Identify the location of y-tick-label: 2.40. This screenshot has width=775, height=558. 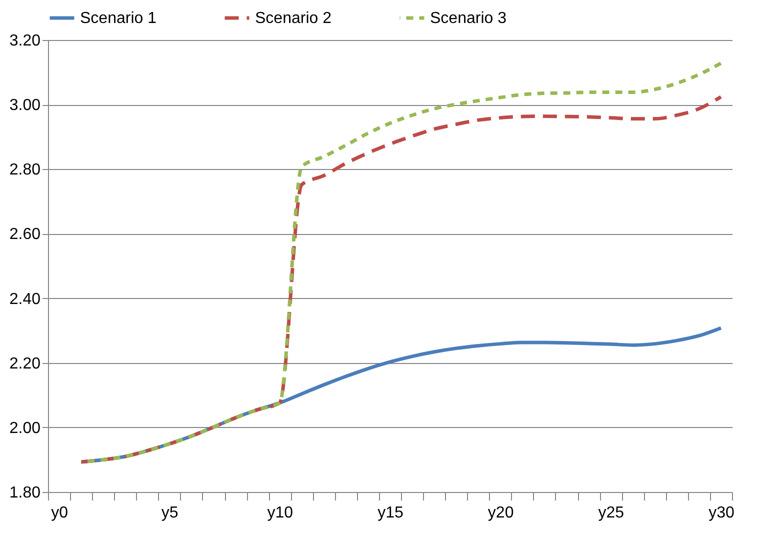
(25, 299).